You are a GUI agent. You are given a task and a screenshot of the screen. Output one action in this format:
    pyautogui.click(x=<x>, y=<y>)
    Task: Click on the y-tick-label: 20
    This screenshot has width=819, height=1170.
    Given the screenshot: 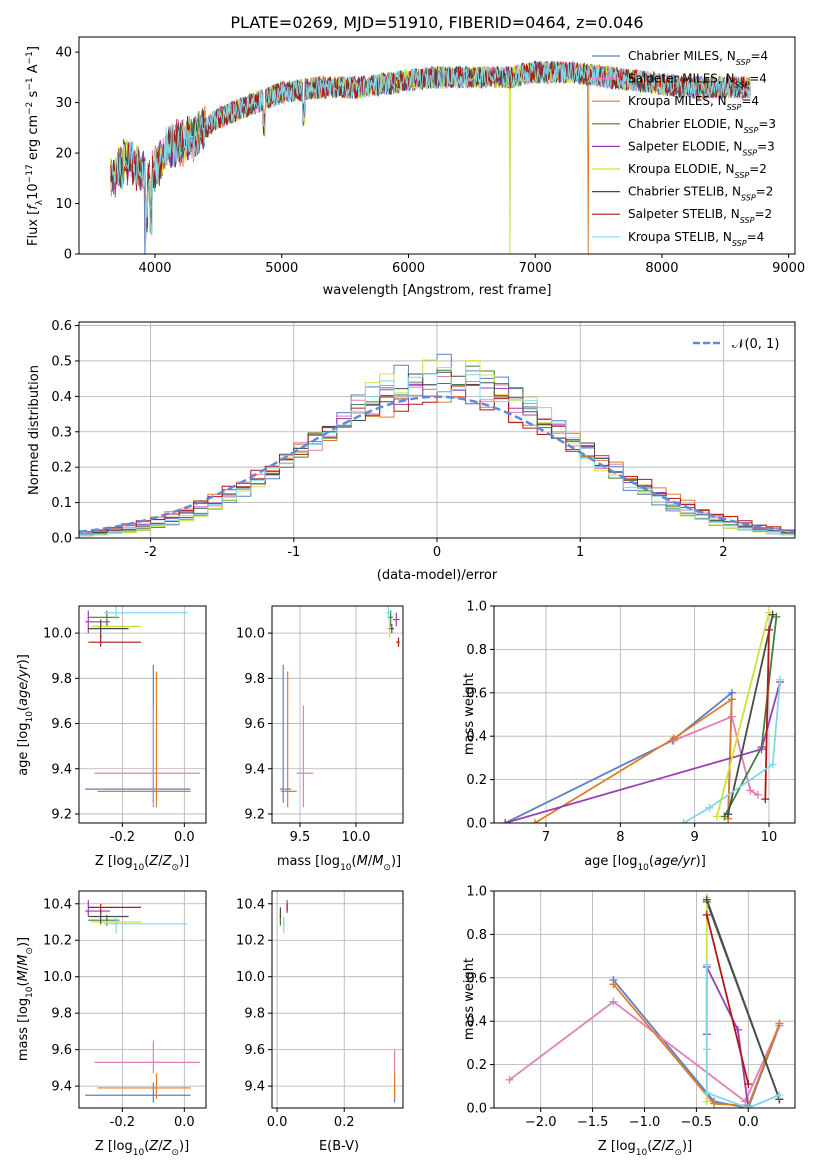 What is the action you would take?
    pyautogui.click(x=63, y=154)
    